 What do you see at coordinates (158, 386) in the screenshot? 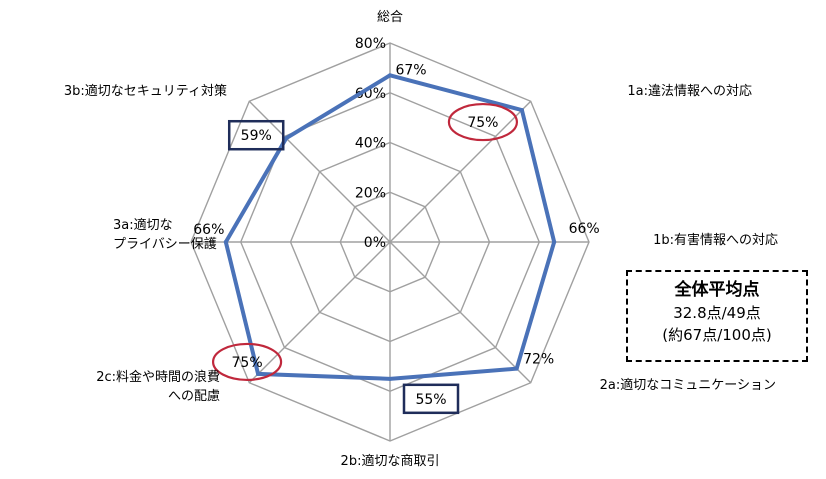
I see `axis-label-5: 2c:料金や時間の浪費への配慮` at bounding box center [158, 386].